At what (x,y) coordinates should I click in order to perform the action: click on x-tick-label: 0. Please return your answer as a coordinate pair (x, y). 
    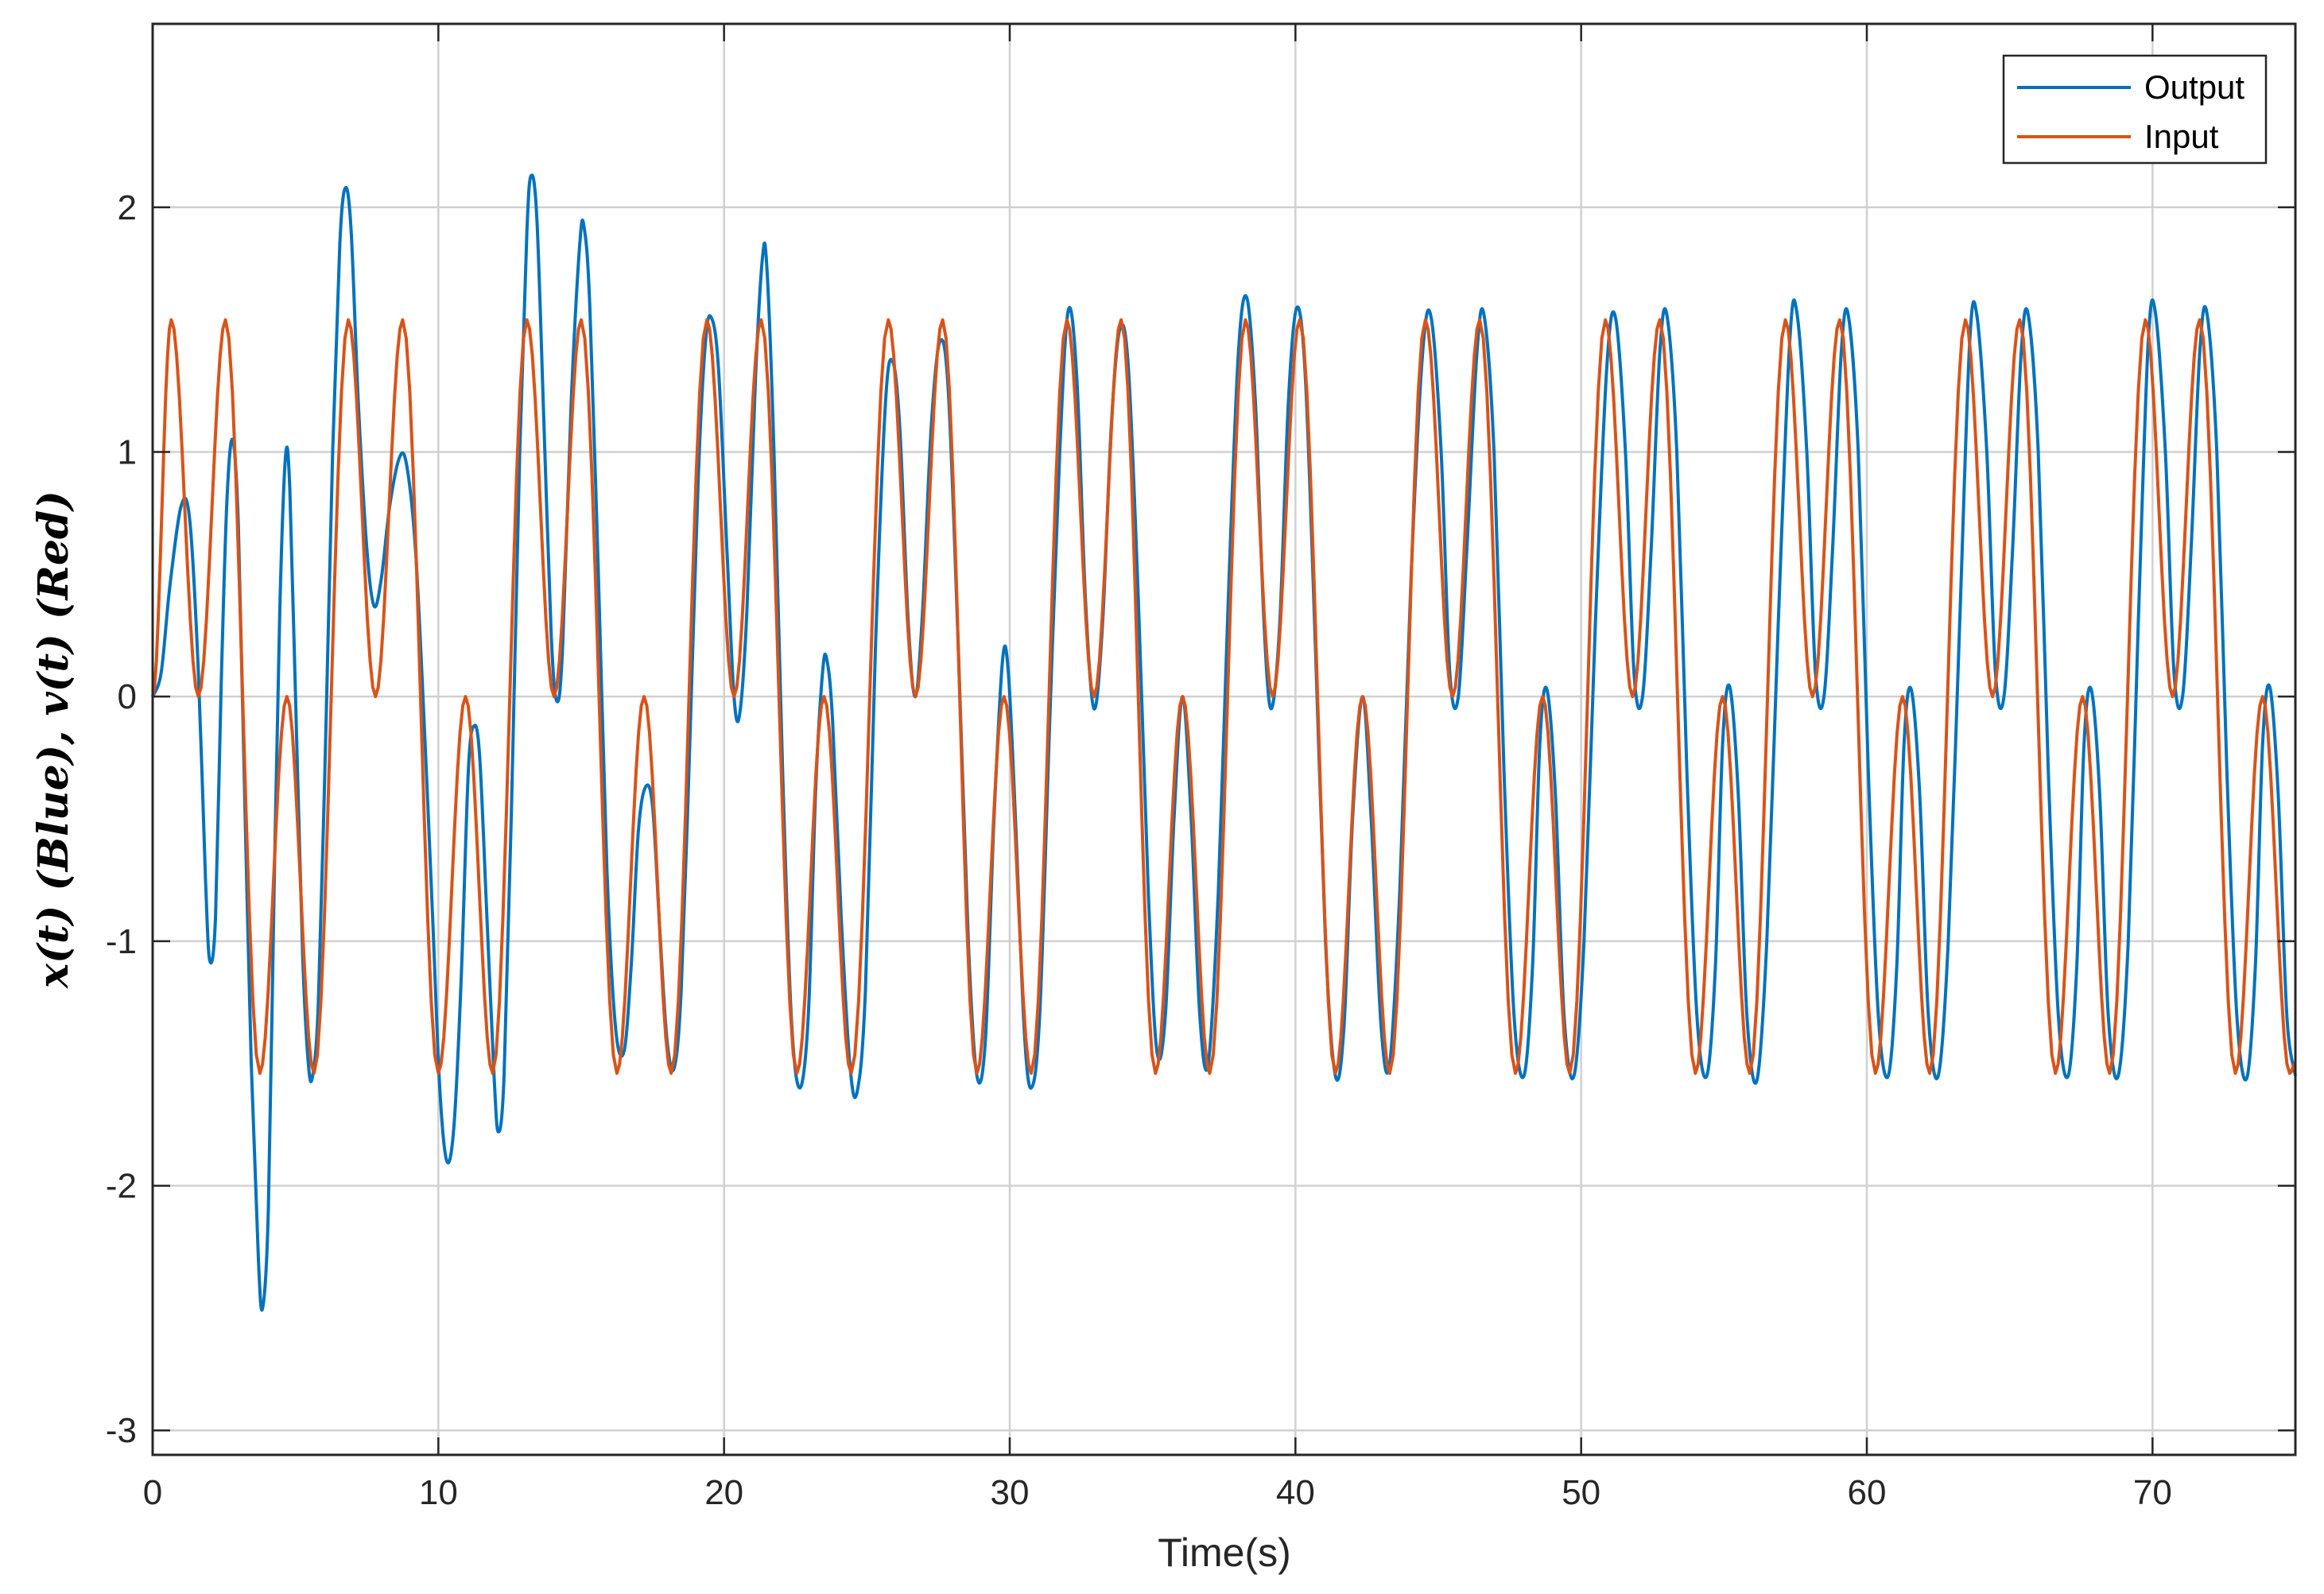
    Looking at the image, I should click on (152, 1492).